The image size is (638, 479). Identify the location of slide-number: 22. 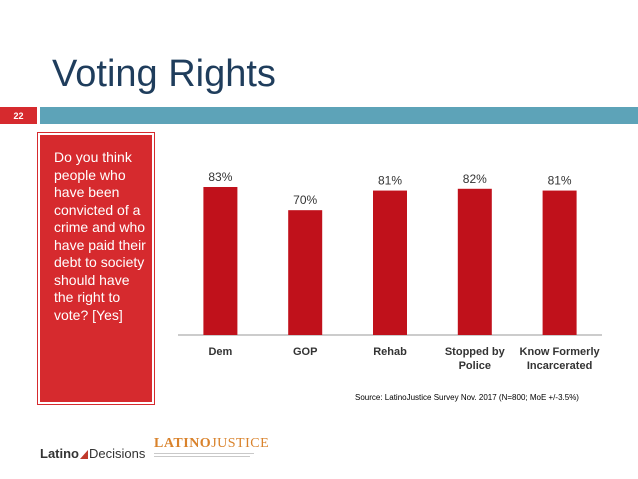
(18, 115).